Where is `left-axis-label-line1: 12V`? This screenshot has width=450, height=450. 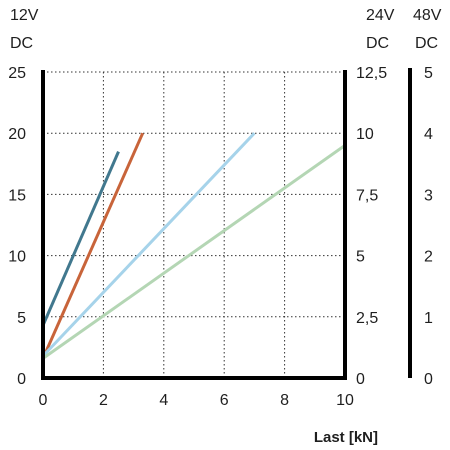
left-axis-label-line1: 12V is located at coordinates (24, 15).